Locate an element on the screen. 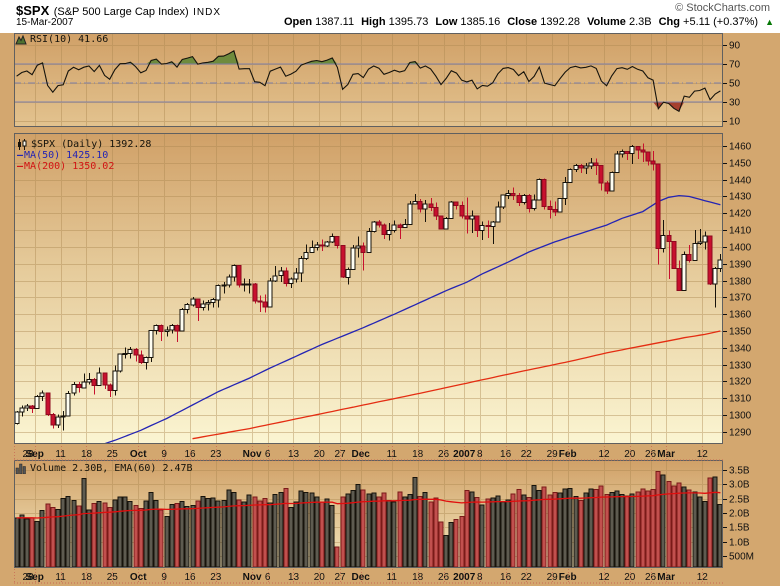 Image resolution: width=780 pixels, height=586 pixels. rsi-legend: RSI(10) 41.66 is located at coordinates (61, 39).